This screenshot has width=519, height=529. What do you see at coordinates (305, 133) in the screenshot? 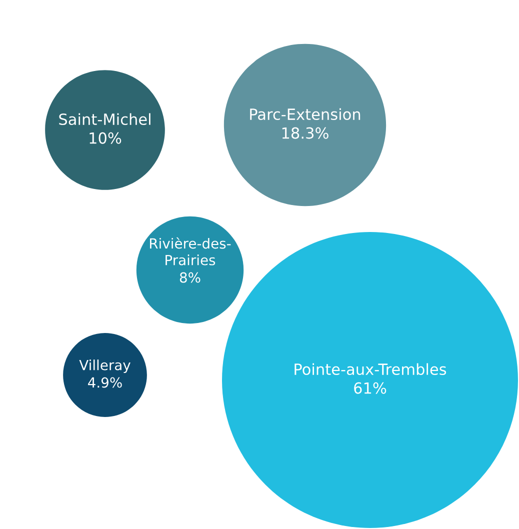
I see `data-label: 18.3%` at bounding box center [305, 133].